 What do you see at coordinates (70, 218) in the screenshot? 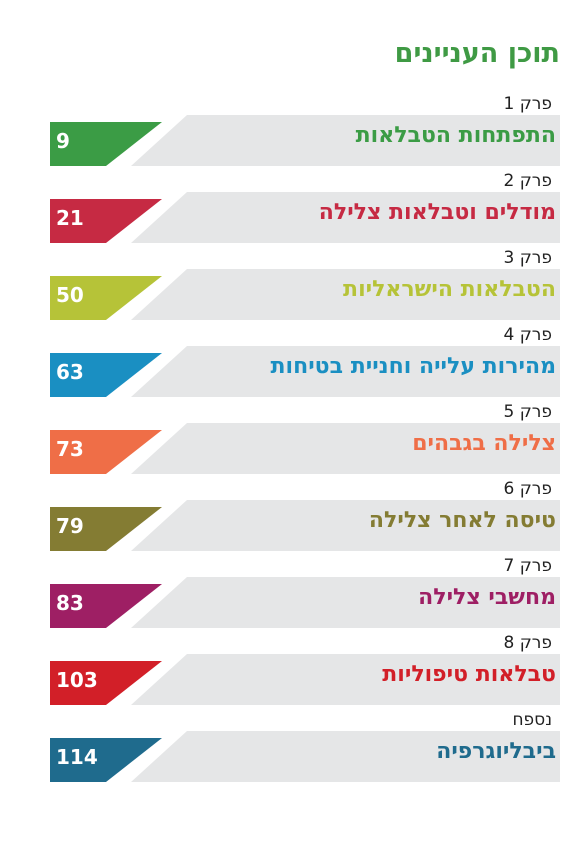
I see `page-number: 21` at bounding box center [70, 218].